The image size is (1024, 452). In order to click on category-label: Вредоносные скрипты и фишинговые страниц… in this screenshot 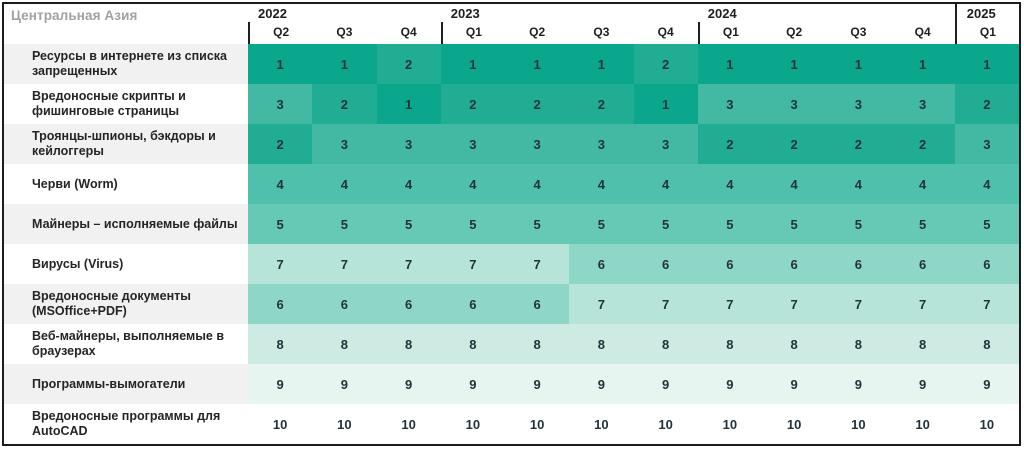, I will do `click(109, 103)`.